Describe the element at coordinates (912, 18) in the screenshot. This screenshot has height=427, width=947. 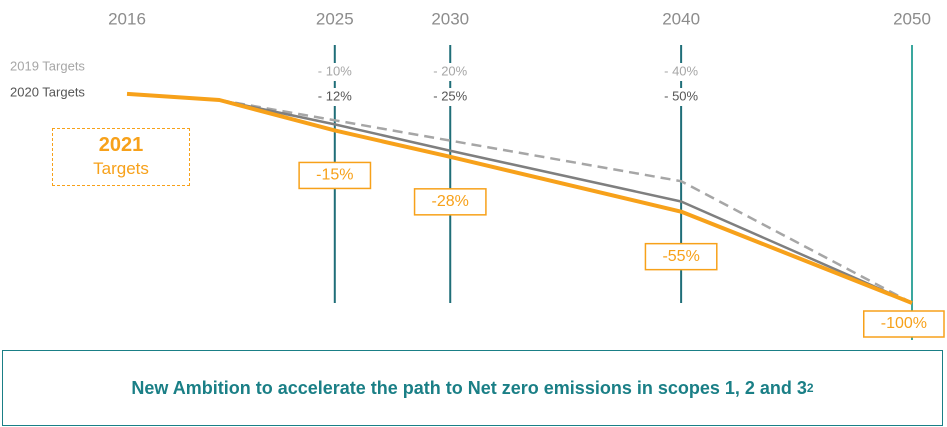
I see `x-tick-label: 2050` at that location.